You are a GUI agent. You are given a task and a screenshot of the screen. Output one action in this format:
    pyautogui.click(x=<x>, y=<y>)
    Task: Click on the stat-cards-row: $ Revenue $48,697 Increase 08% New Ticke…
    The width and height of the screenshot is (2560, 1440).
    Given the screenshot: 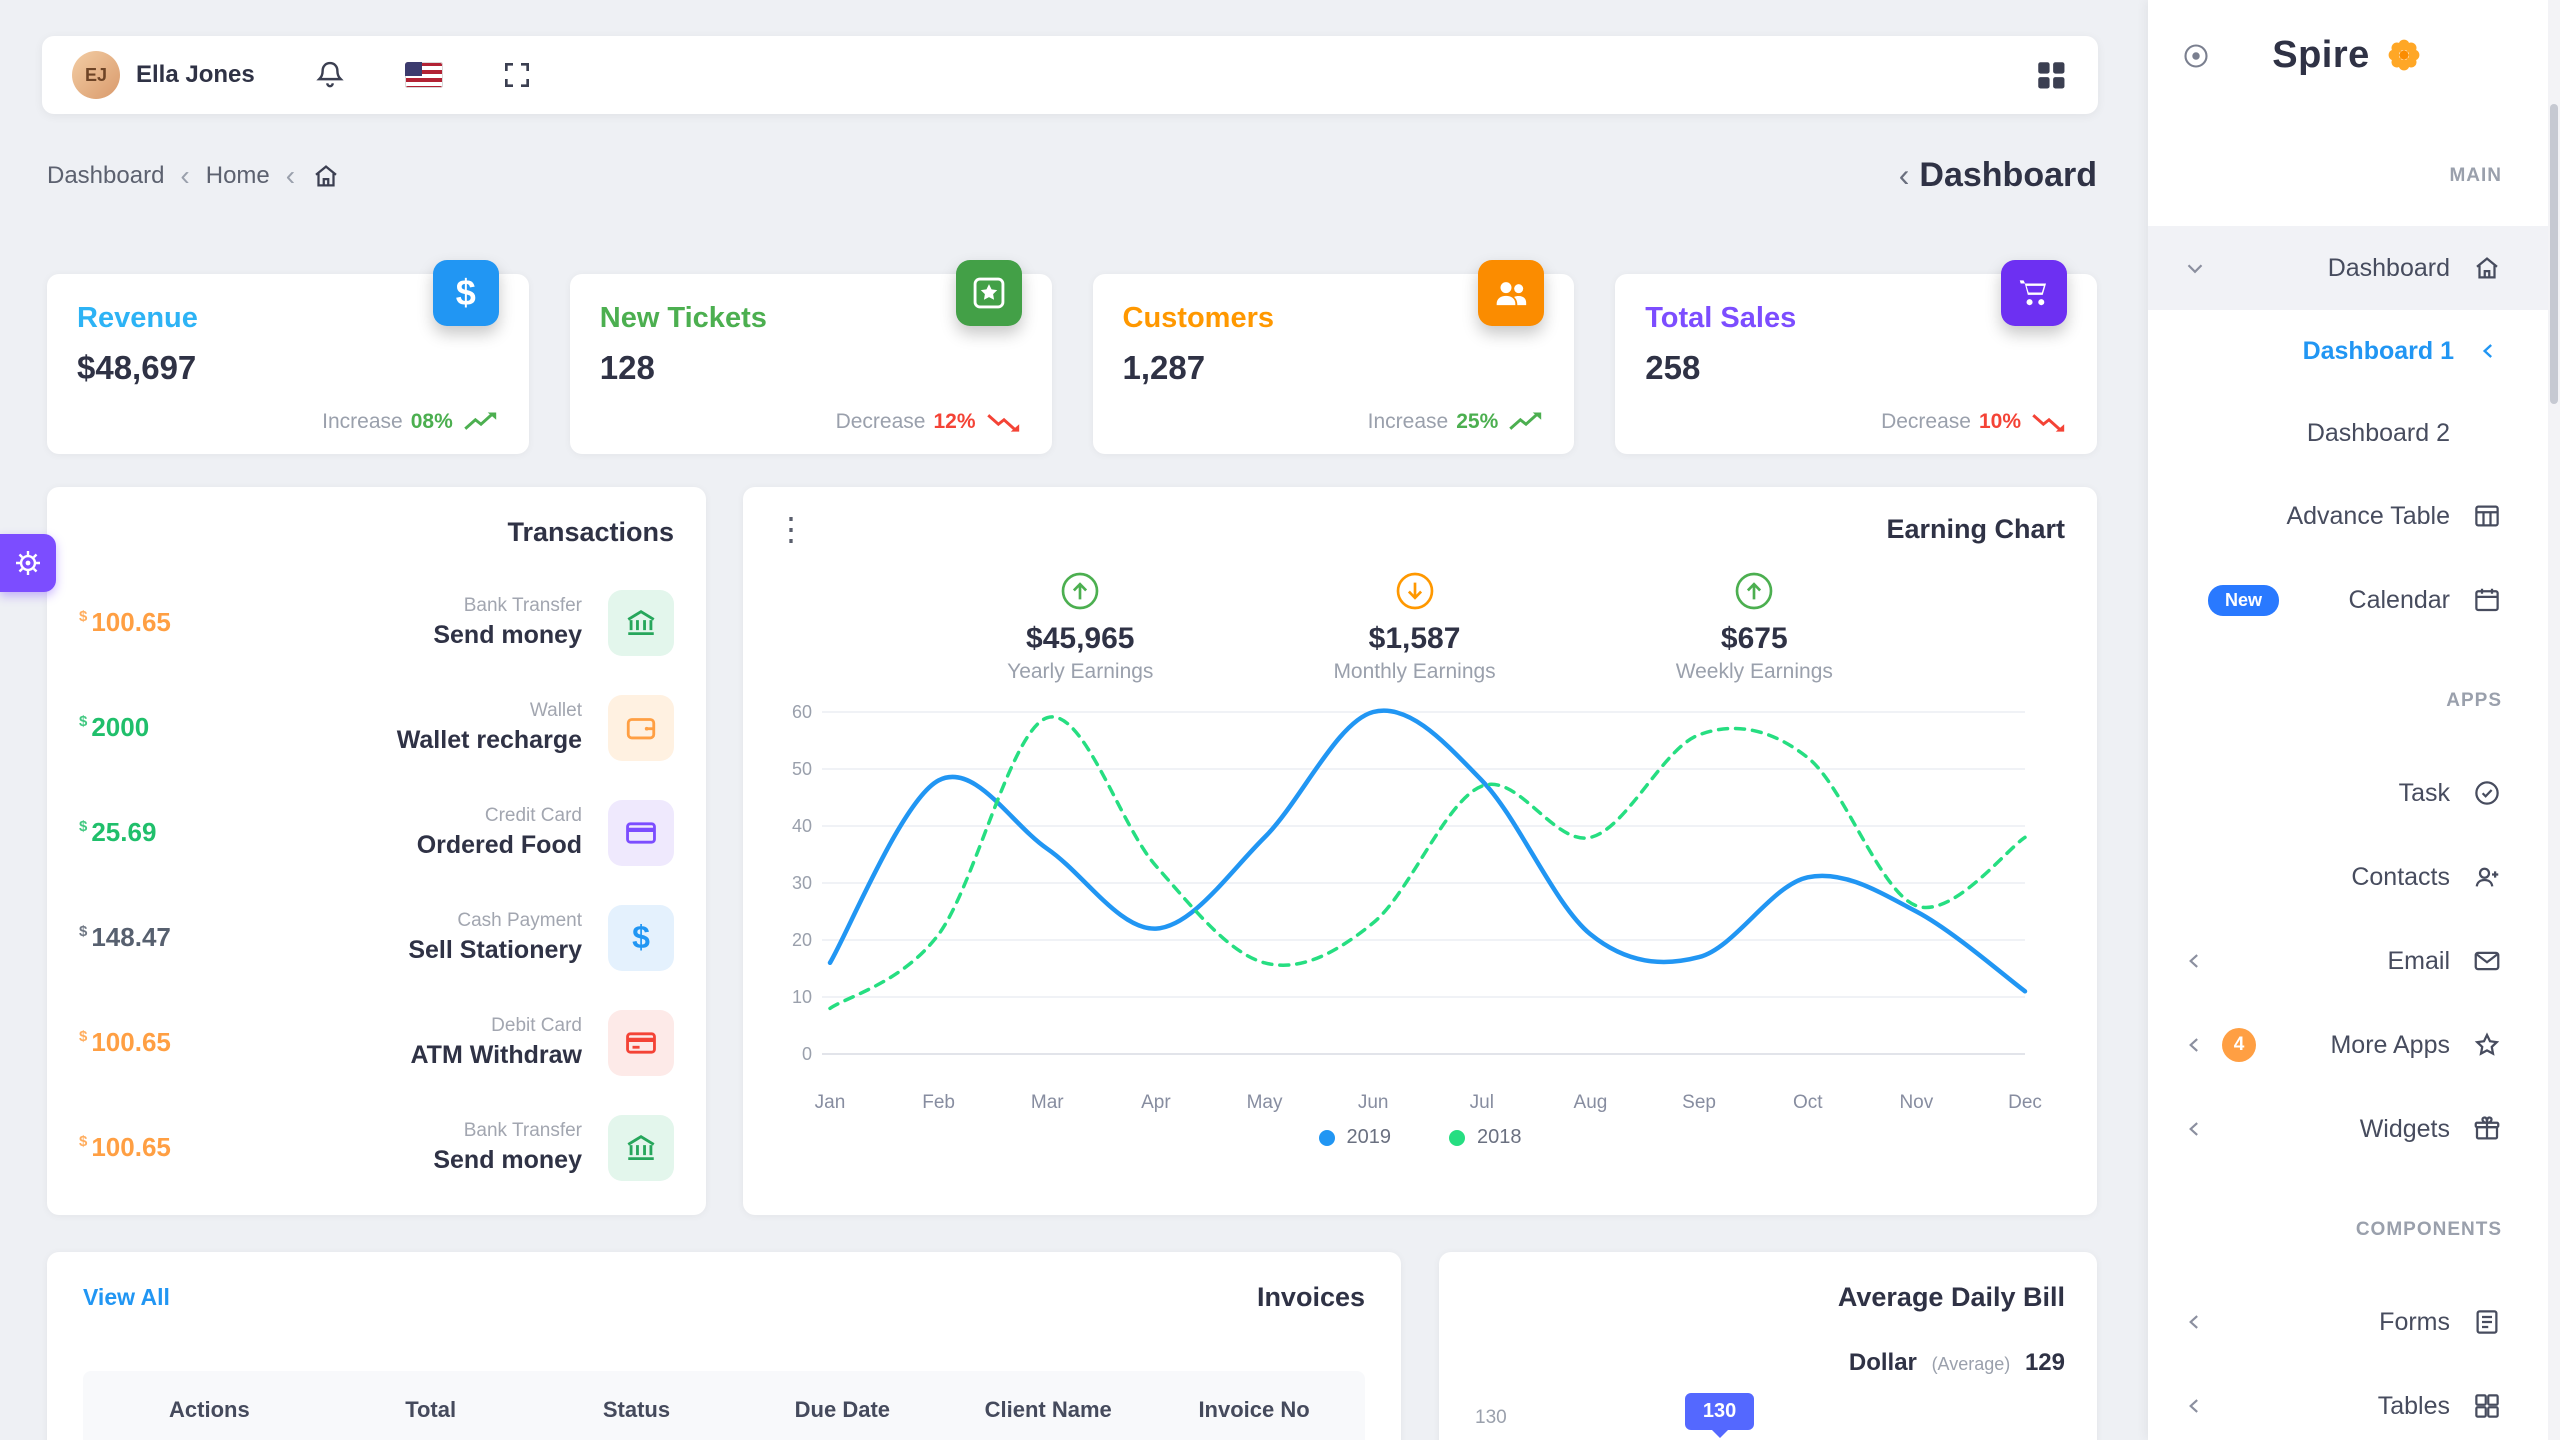 What is the action you would take?
    pyautogui.click(x=1072, y=357)
    